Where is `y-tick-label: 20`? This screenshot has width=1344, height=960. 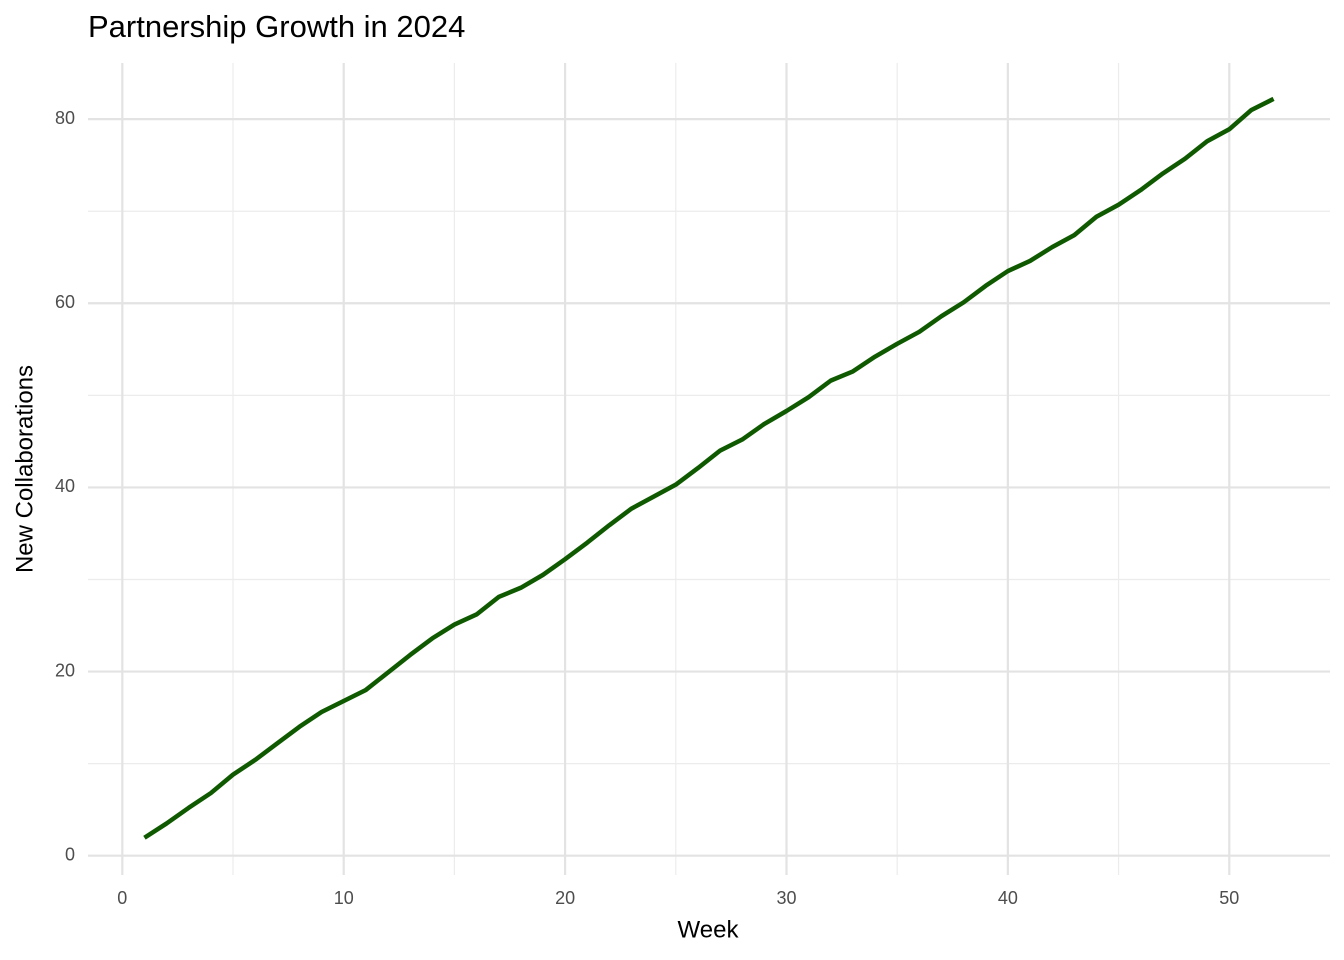
y-tick-label: 20 is located at coordinates (65, 670).